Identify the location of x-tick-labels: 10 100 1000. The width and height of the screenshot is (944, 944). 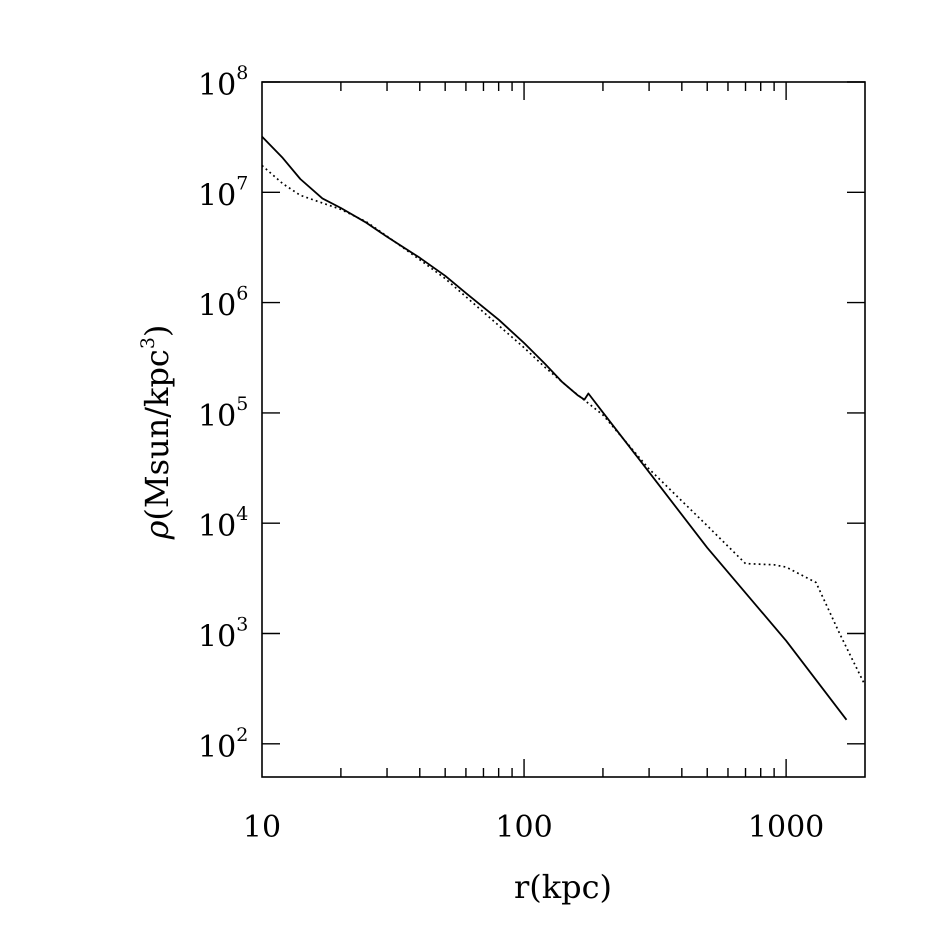
(533, 827).